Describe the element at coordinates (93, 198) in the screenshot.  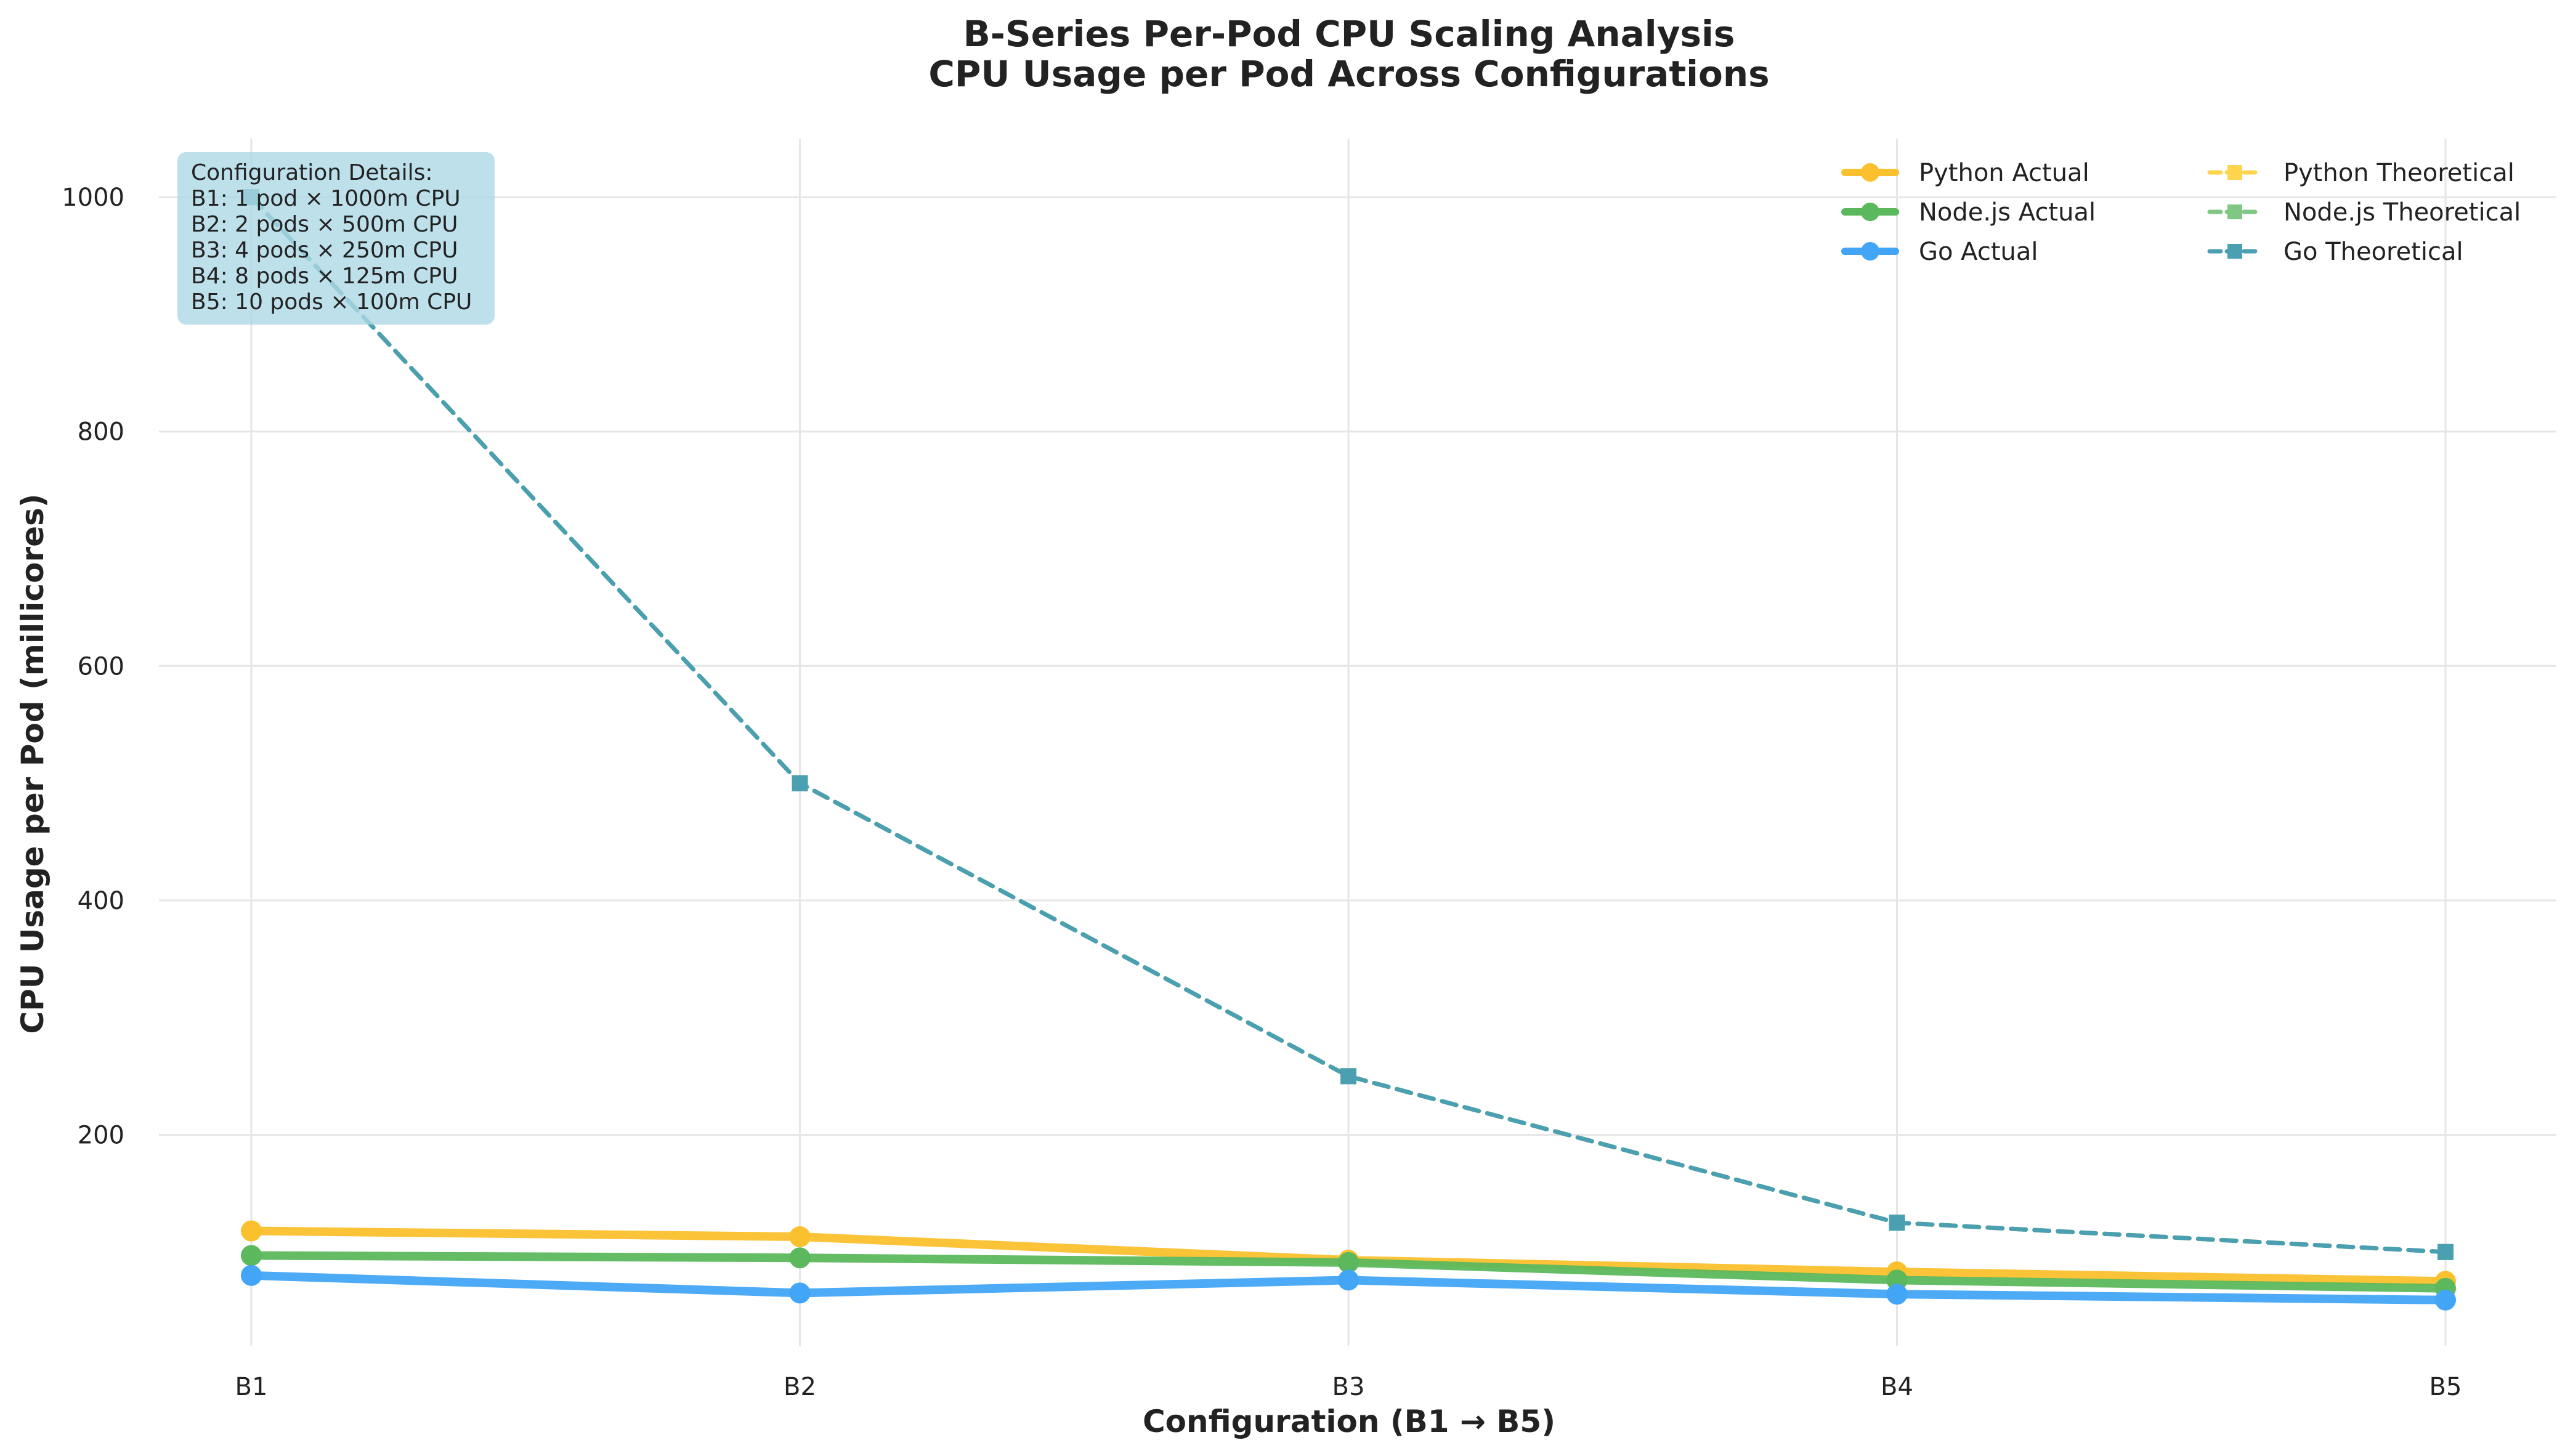
I see `y-tick-label: 1000` at that location.